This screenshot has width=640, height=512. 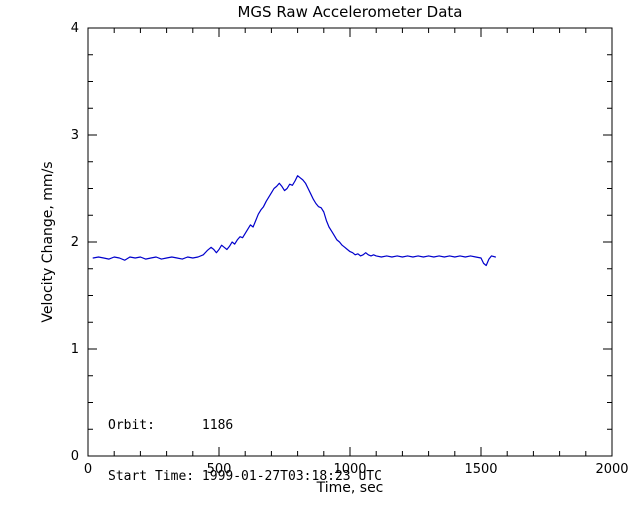 What do you see at coordinates (349, 469) in the screenshot?
I see `x-tick-label: 1000` at bounding box center [349, 469].